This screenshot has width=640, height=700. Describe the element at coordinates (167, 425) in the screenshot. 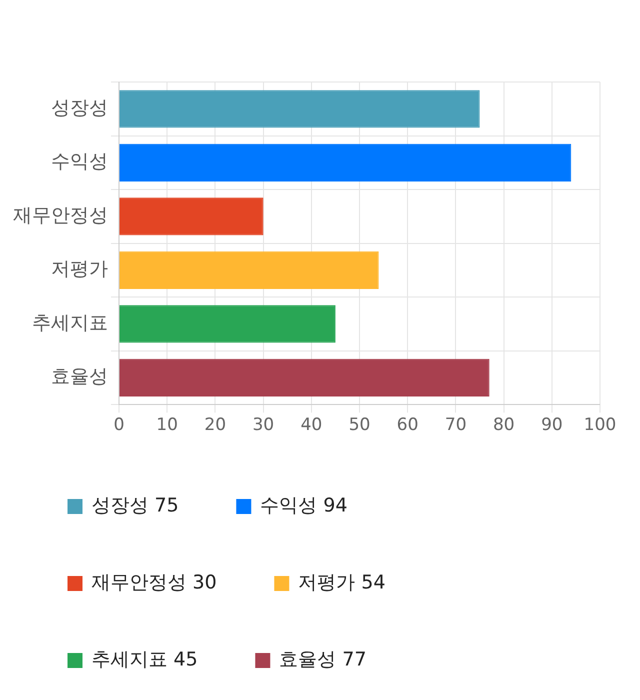

I see `x-tick-label: 10` at that location.